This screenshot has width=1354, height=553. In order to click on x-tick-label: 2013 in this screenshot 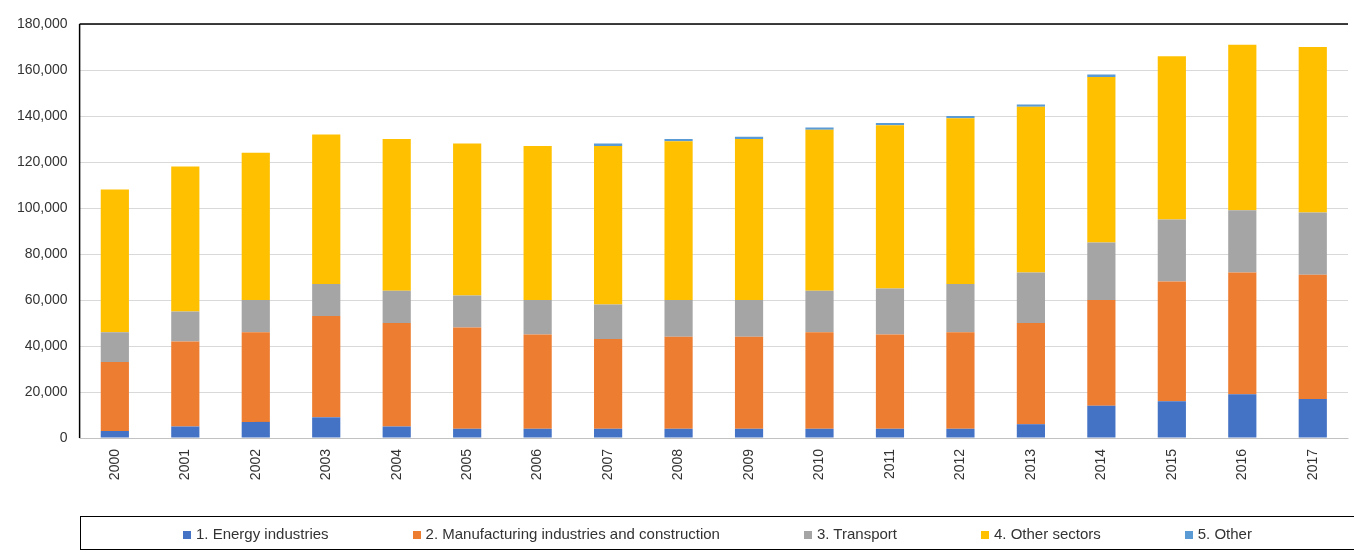, I will do `click(1029, 464)`.